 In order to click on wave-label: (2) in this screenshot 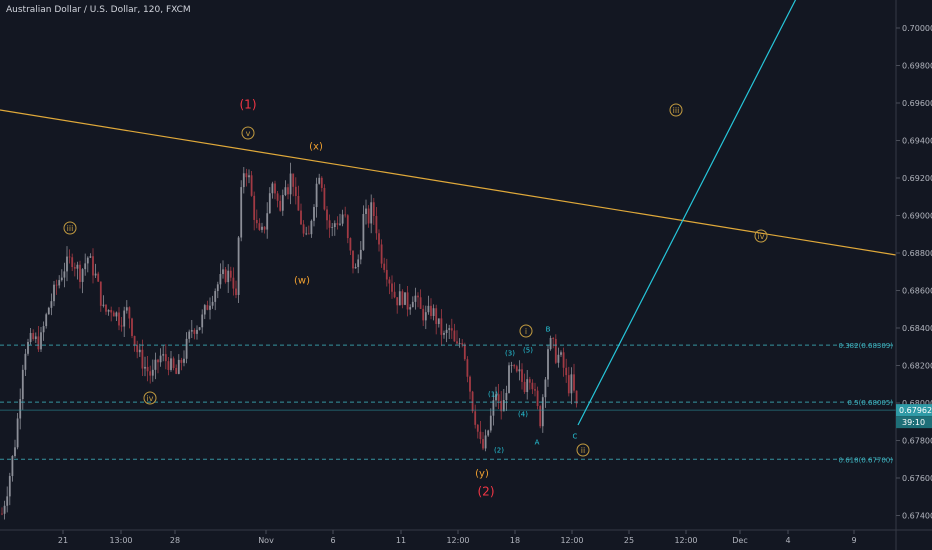, I will do `click(499, 451)`.